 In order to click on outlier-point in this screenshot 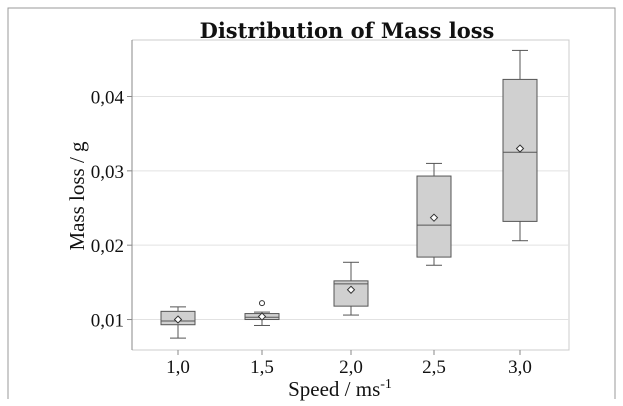, I will do `click(262, 303)`.